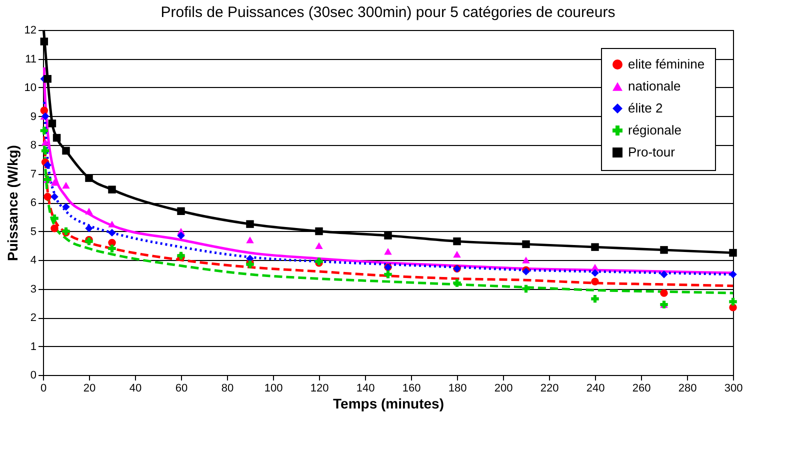  What do you see at coordinates (273, 388) in the screenshot?
I see `x-tick-label: 100` at bounding box center [273, 388].